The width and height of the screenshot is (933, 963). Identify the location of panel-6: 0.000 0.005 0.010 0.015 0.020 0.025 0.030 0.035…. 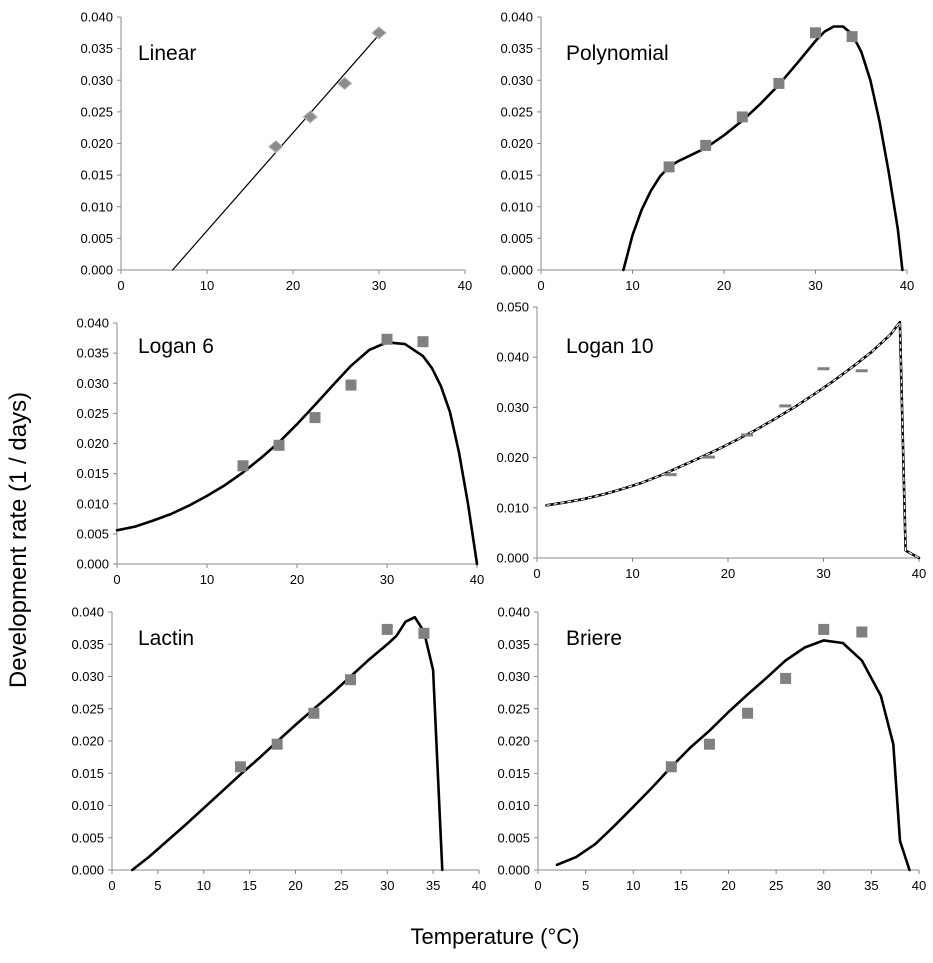
(711, 749).